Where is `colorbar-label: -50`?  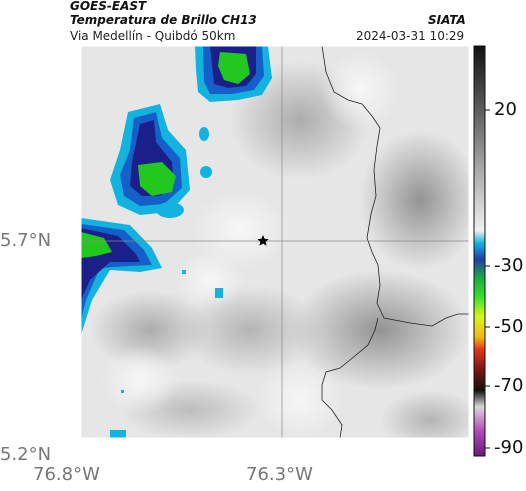
colorbar-label: -50 is located at coordinates (509, 326).